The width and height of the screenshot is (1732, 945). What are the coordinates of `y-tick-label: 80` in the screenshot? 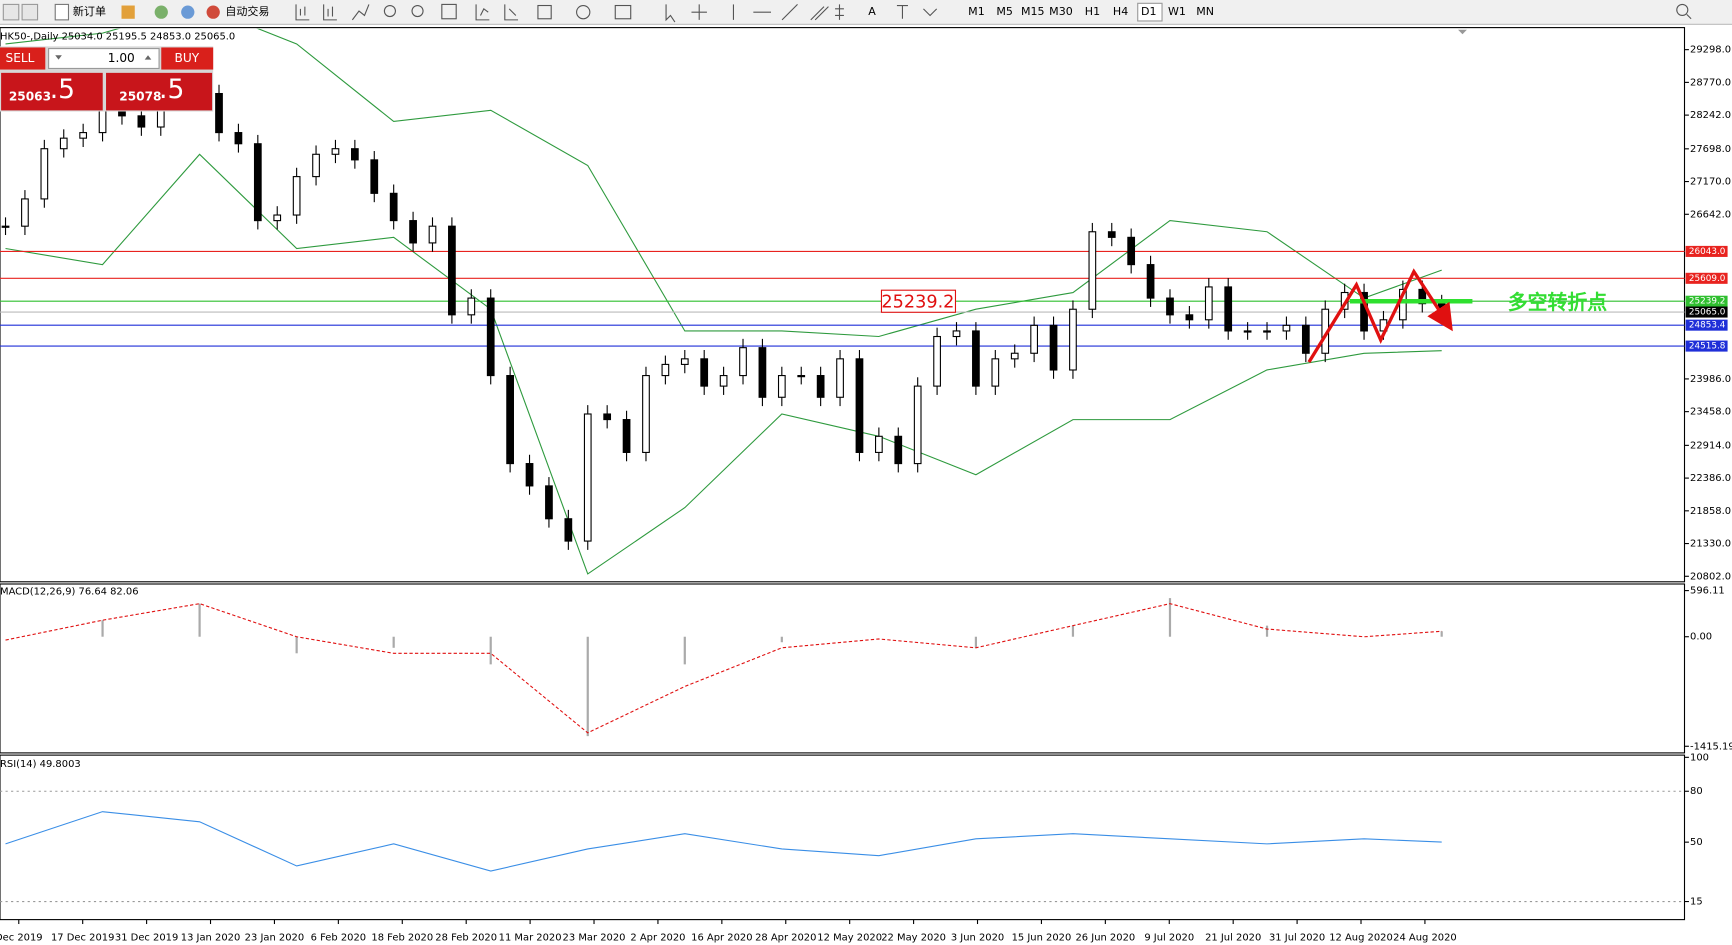 It's located at (1696, 791).